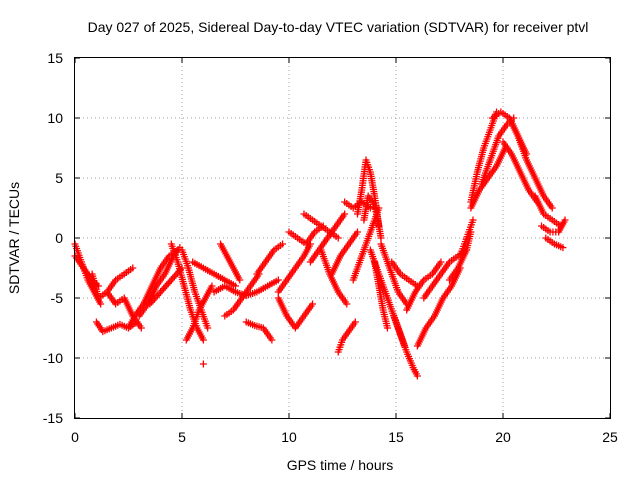 The height and width of the screenshot is (480, 640). Describe the element at coordinates (55, 58) in the screenshot. I see `y-tick-label: 15` at that location.